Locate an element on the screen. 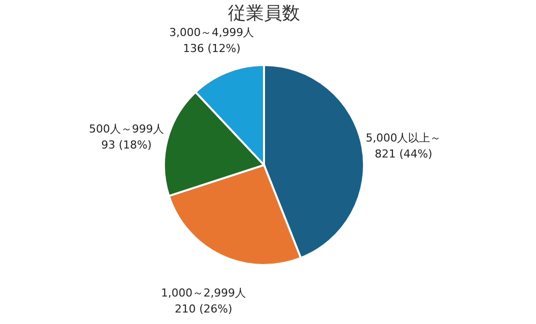 The width and height of the screenshot is (536, 324). slice-label: 3,000～4,999人 is located at coordinates (211, 32).